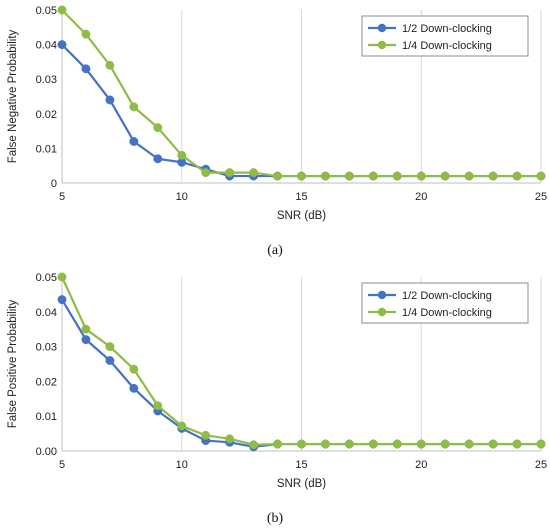 Image resolution: width=550 pixels, height=532 pixels. What do you see at coordinates (13, 96) in the screenshot?
I see `y-axis-title: False Negative Probability` at bounding box center [13, 96].